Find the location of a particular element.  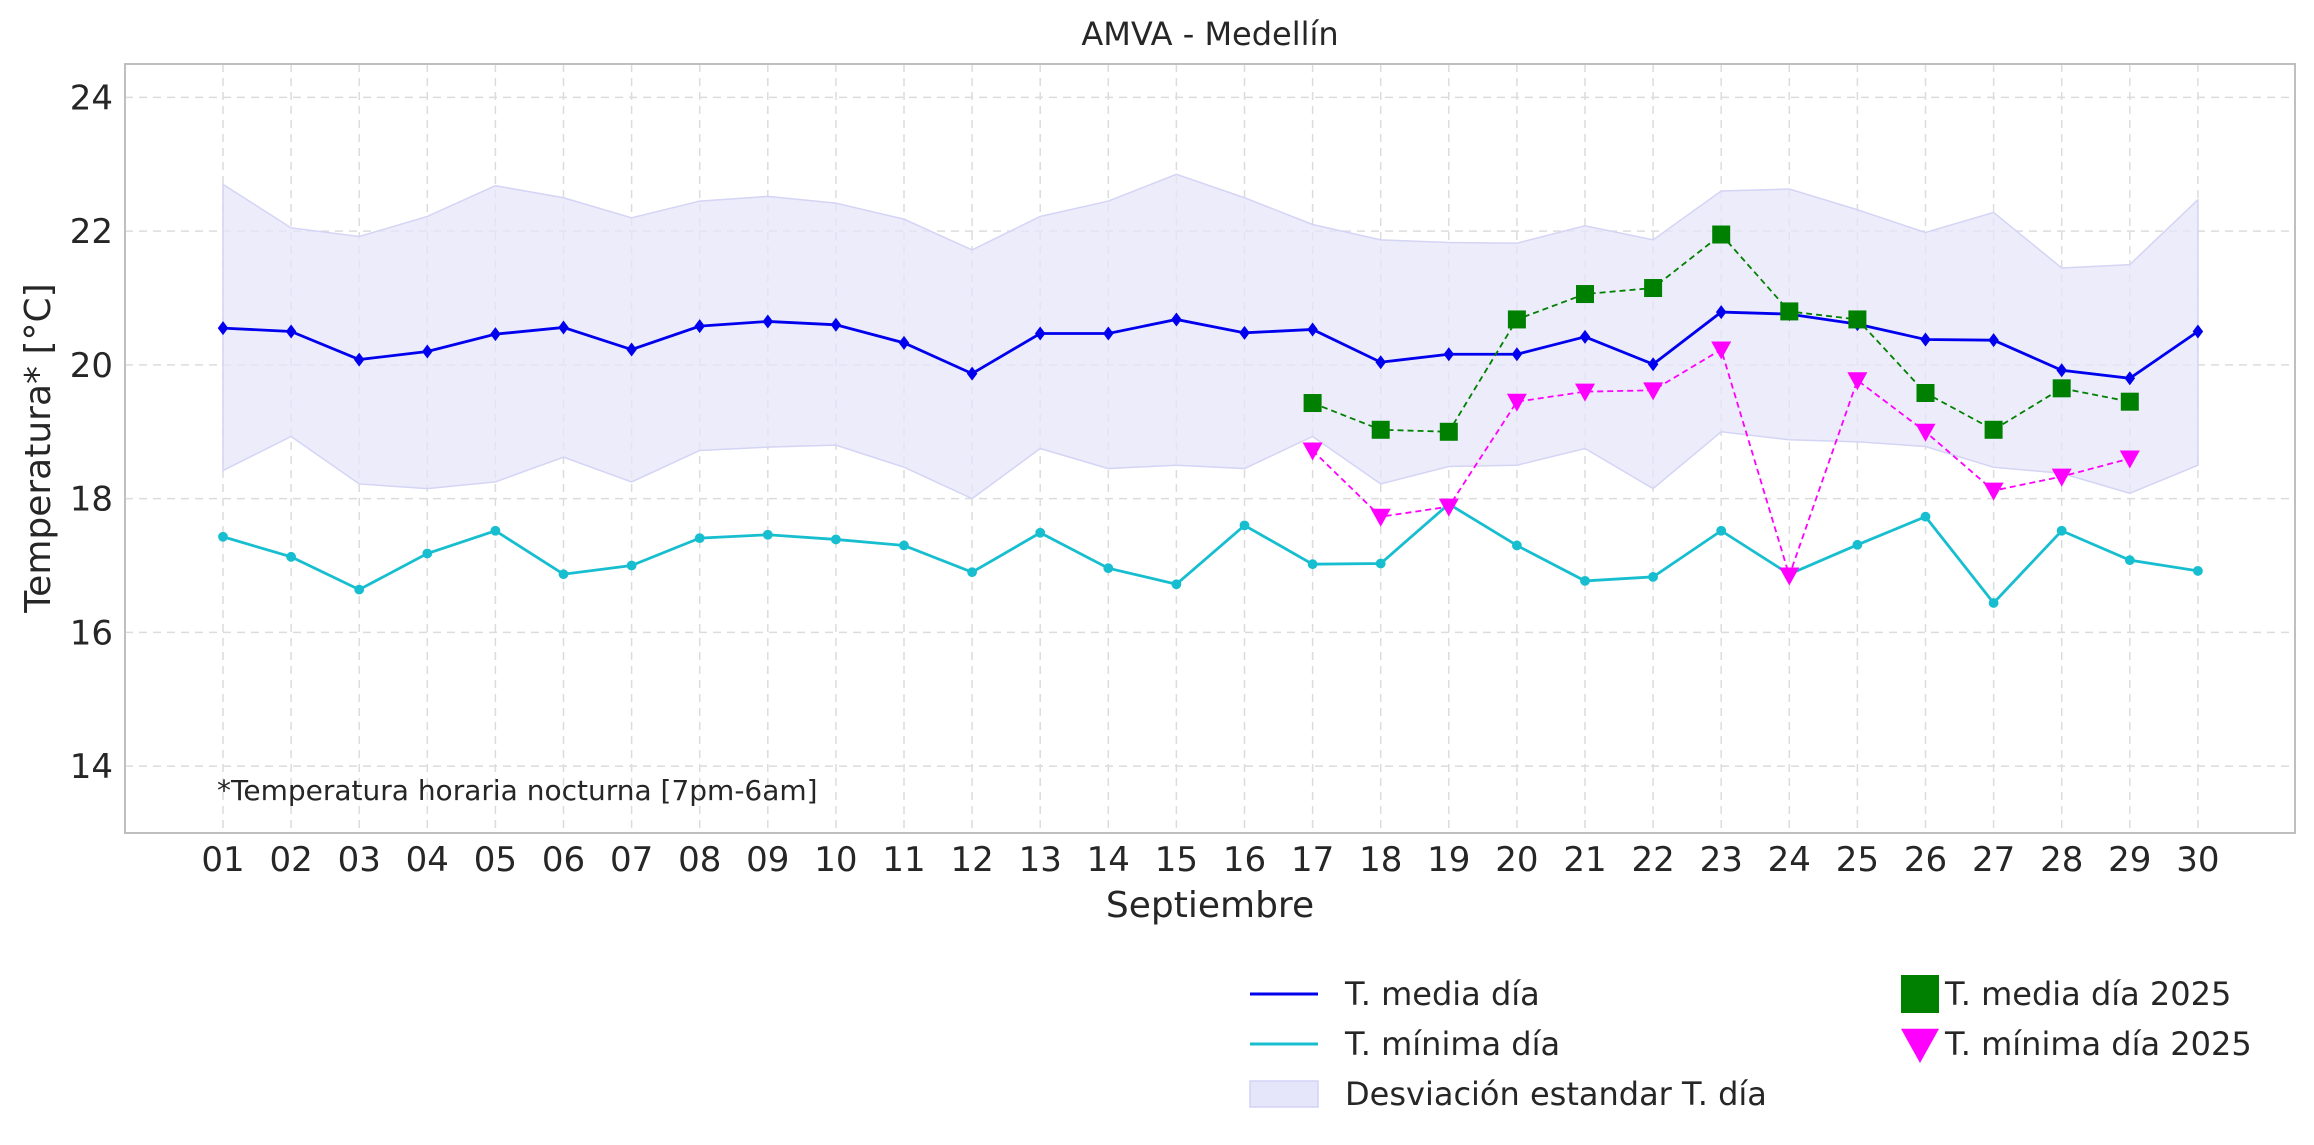

y-tick-label: 20 is located at coordinates (91, 366).